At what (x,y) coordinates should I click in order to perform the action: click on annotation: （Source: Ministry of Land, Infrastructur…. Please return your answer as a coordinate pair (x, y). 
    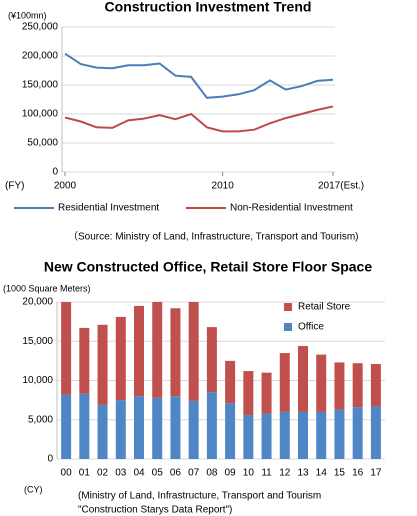
    Looking at the image, I should click on (213, 237).